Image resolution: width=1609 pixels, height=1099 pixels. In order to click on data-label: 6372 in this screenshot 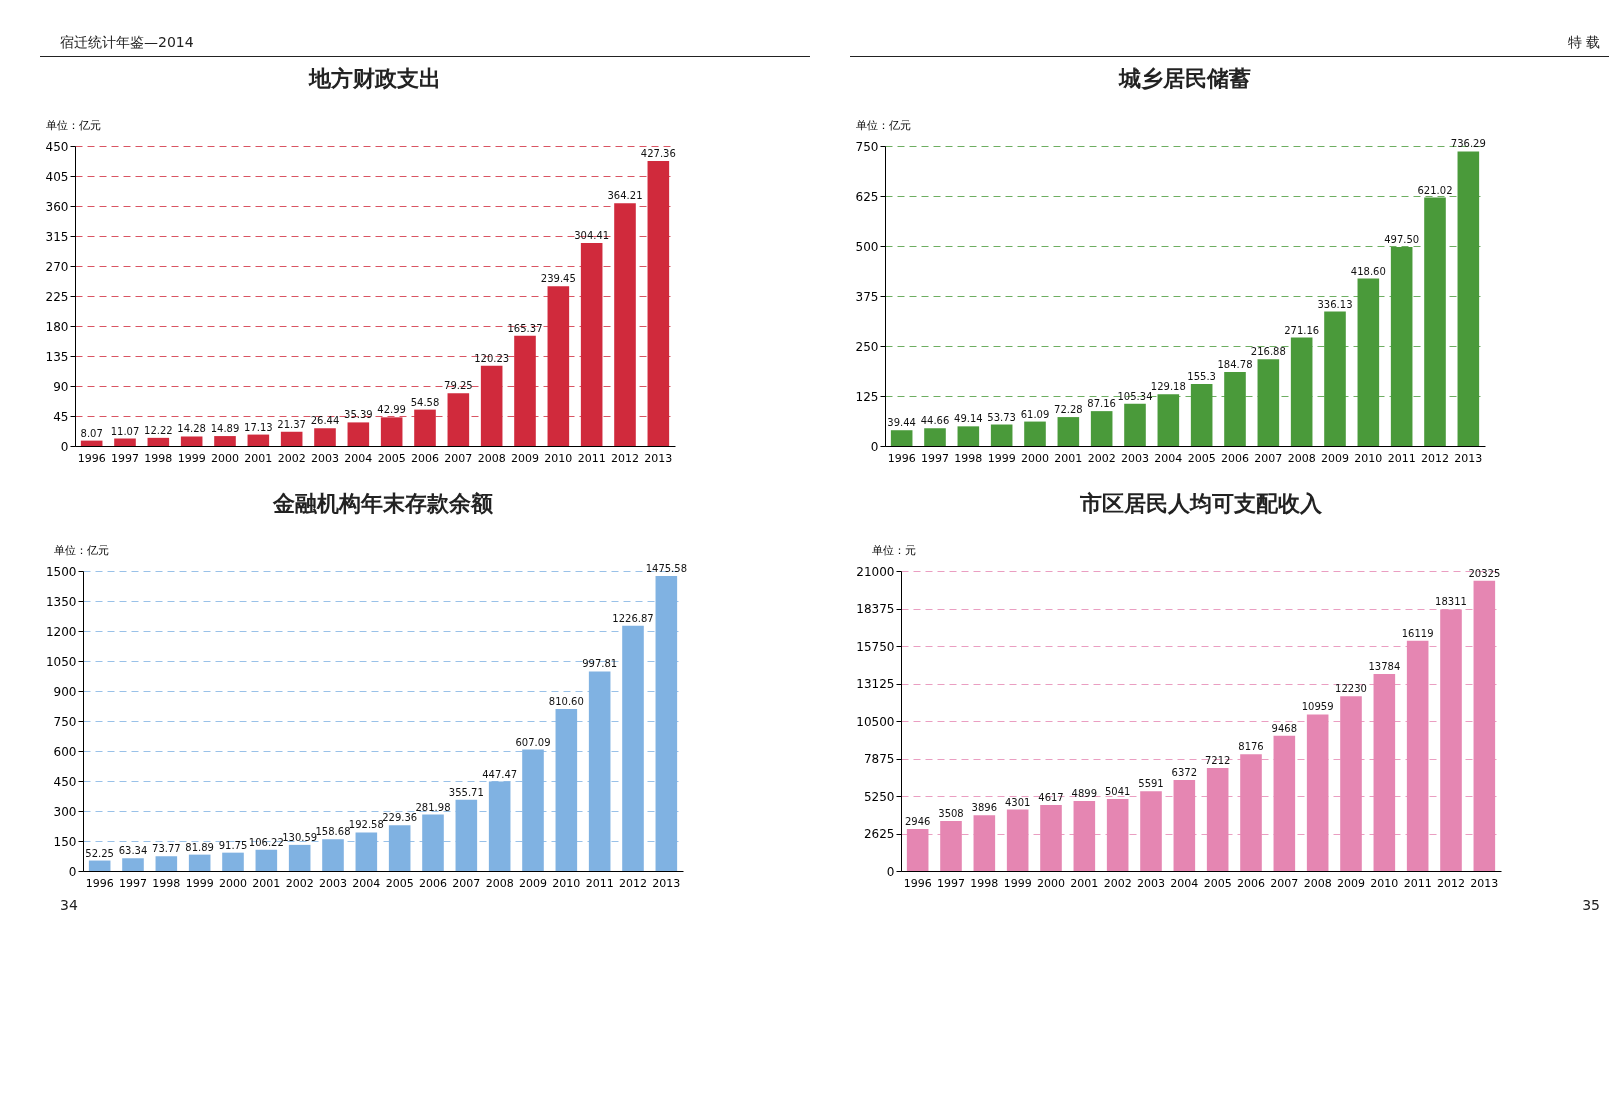, I will do `click(1184, 772)`.